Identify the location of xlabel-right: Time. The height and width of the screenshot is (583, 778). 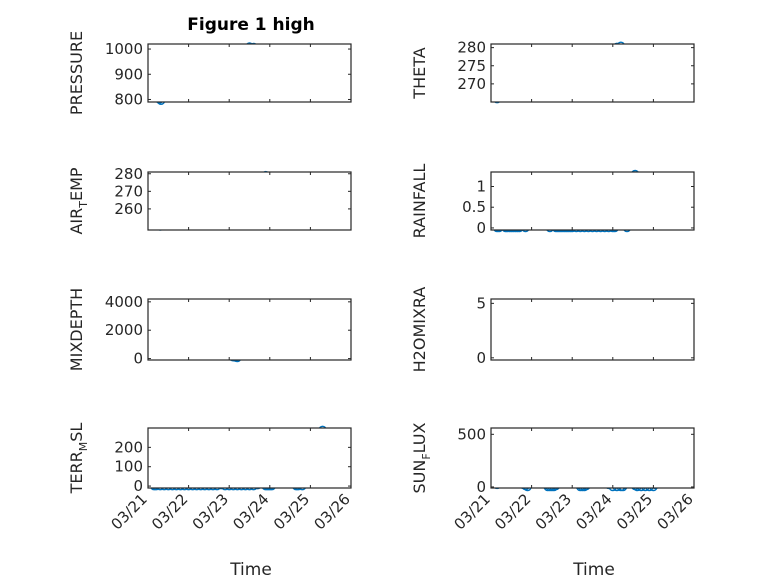
(593, 570).